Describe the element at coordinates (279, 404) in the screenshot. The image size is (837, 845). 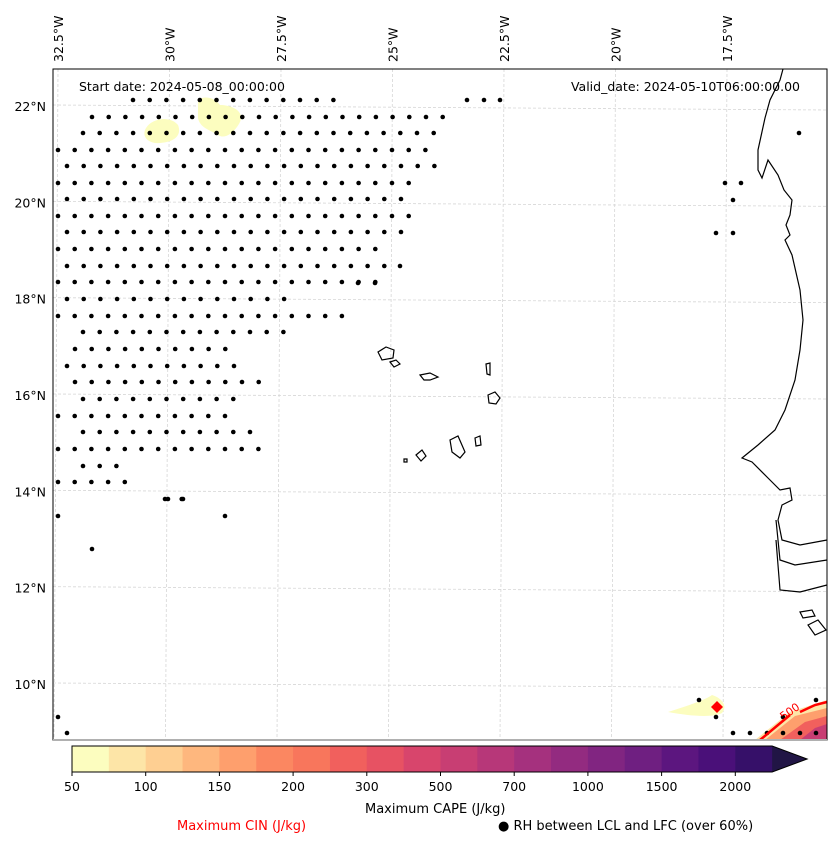
I see `meridian-line` at that location.